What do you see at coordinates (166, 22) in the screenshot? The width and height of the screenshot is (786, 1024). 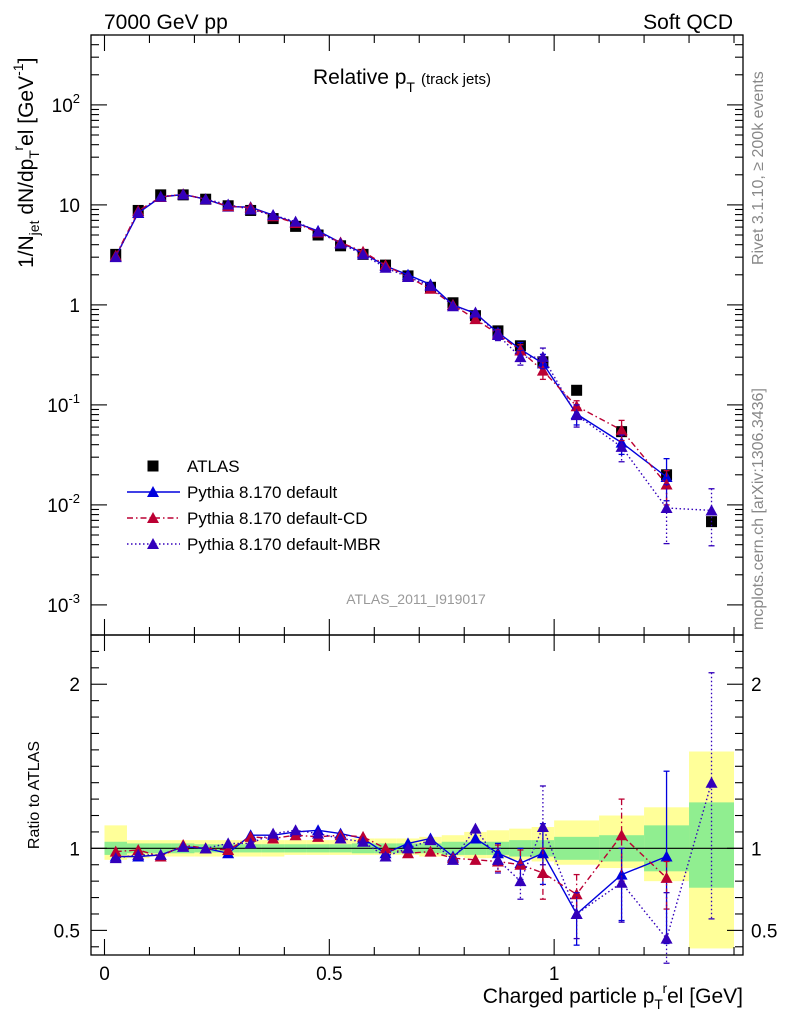 I see `header-left: 7000 GeV pp` at bounding box center [166, 22].